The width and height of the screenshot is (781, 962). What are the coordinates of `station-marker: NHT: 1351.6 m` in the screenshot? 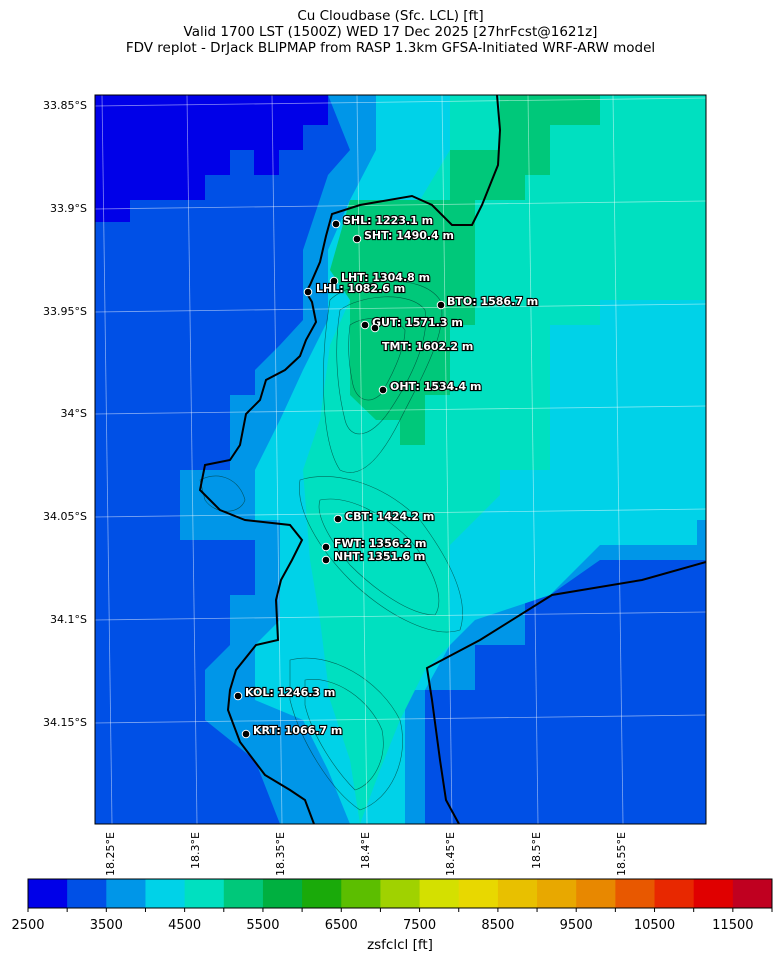 It's located at (373, 557).